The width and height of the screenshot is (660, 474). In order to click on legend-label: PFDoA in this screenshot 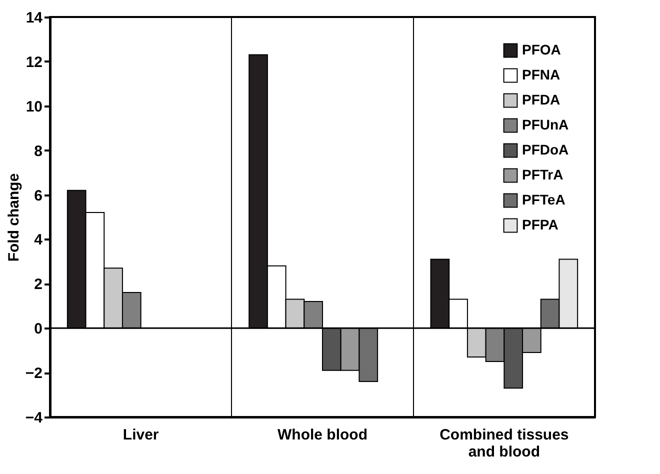, I will do `click(545, 150)`.